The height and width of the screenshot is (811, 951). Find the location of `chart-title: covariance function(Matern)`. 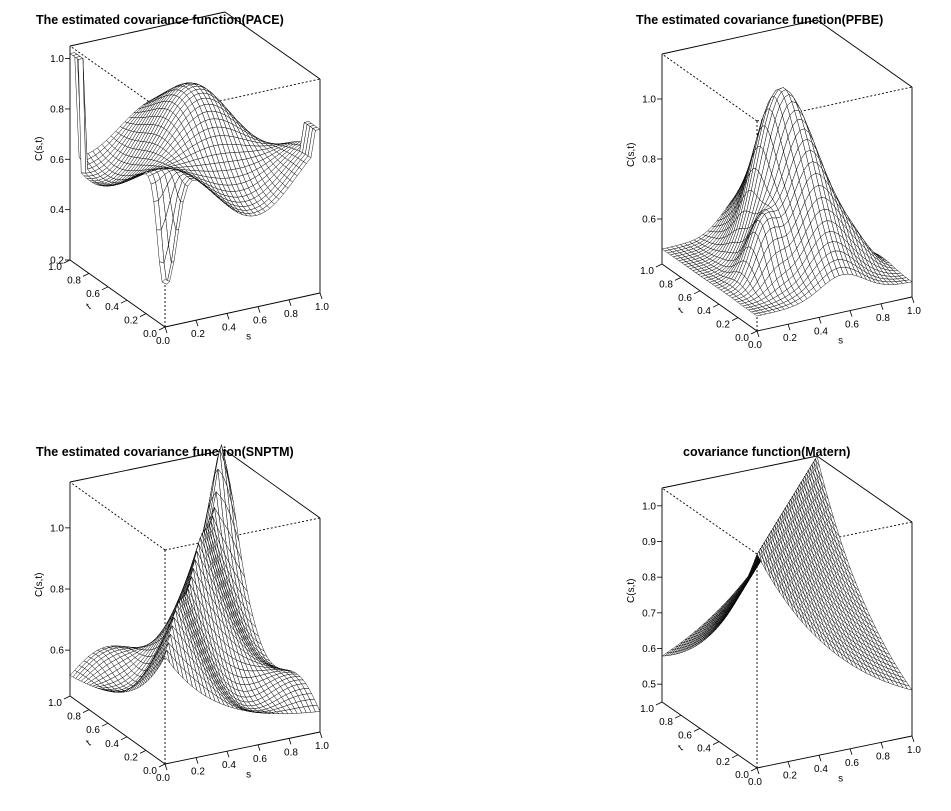

chart-title: covariance function(Matern) is located at coordinates (767, 452).